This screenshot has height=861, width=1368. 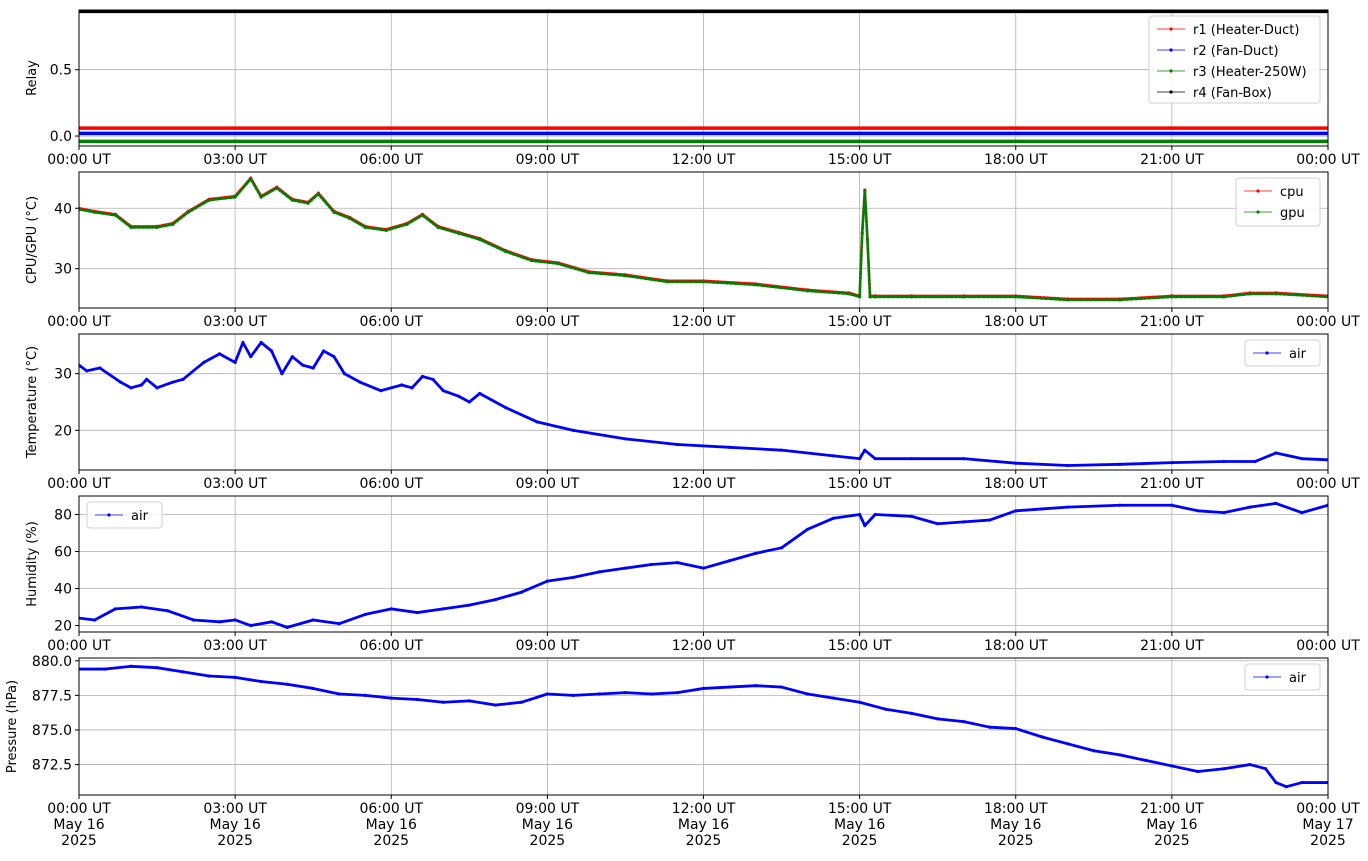 I want to click on y-tick-label: 80, so click(x=63, y=516).